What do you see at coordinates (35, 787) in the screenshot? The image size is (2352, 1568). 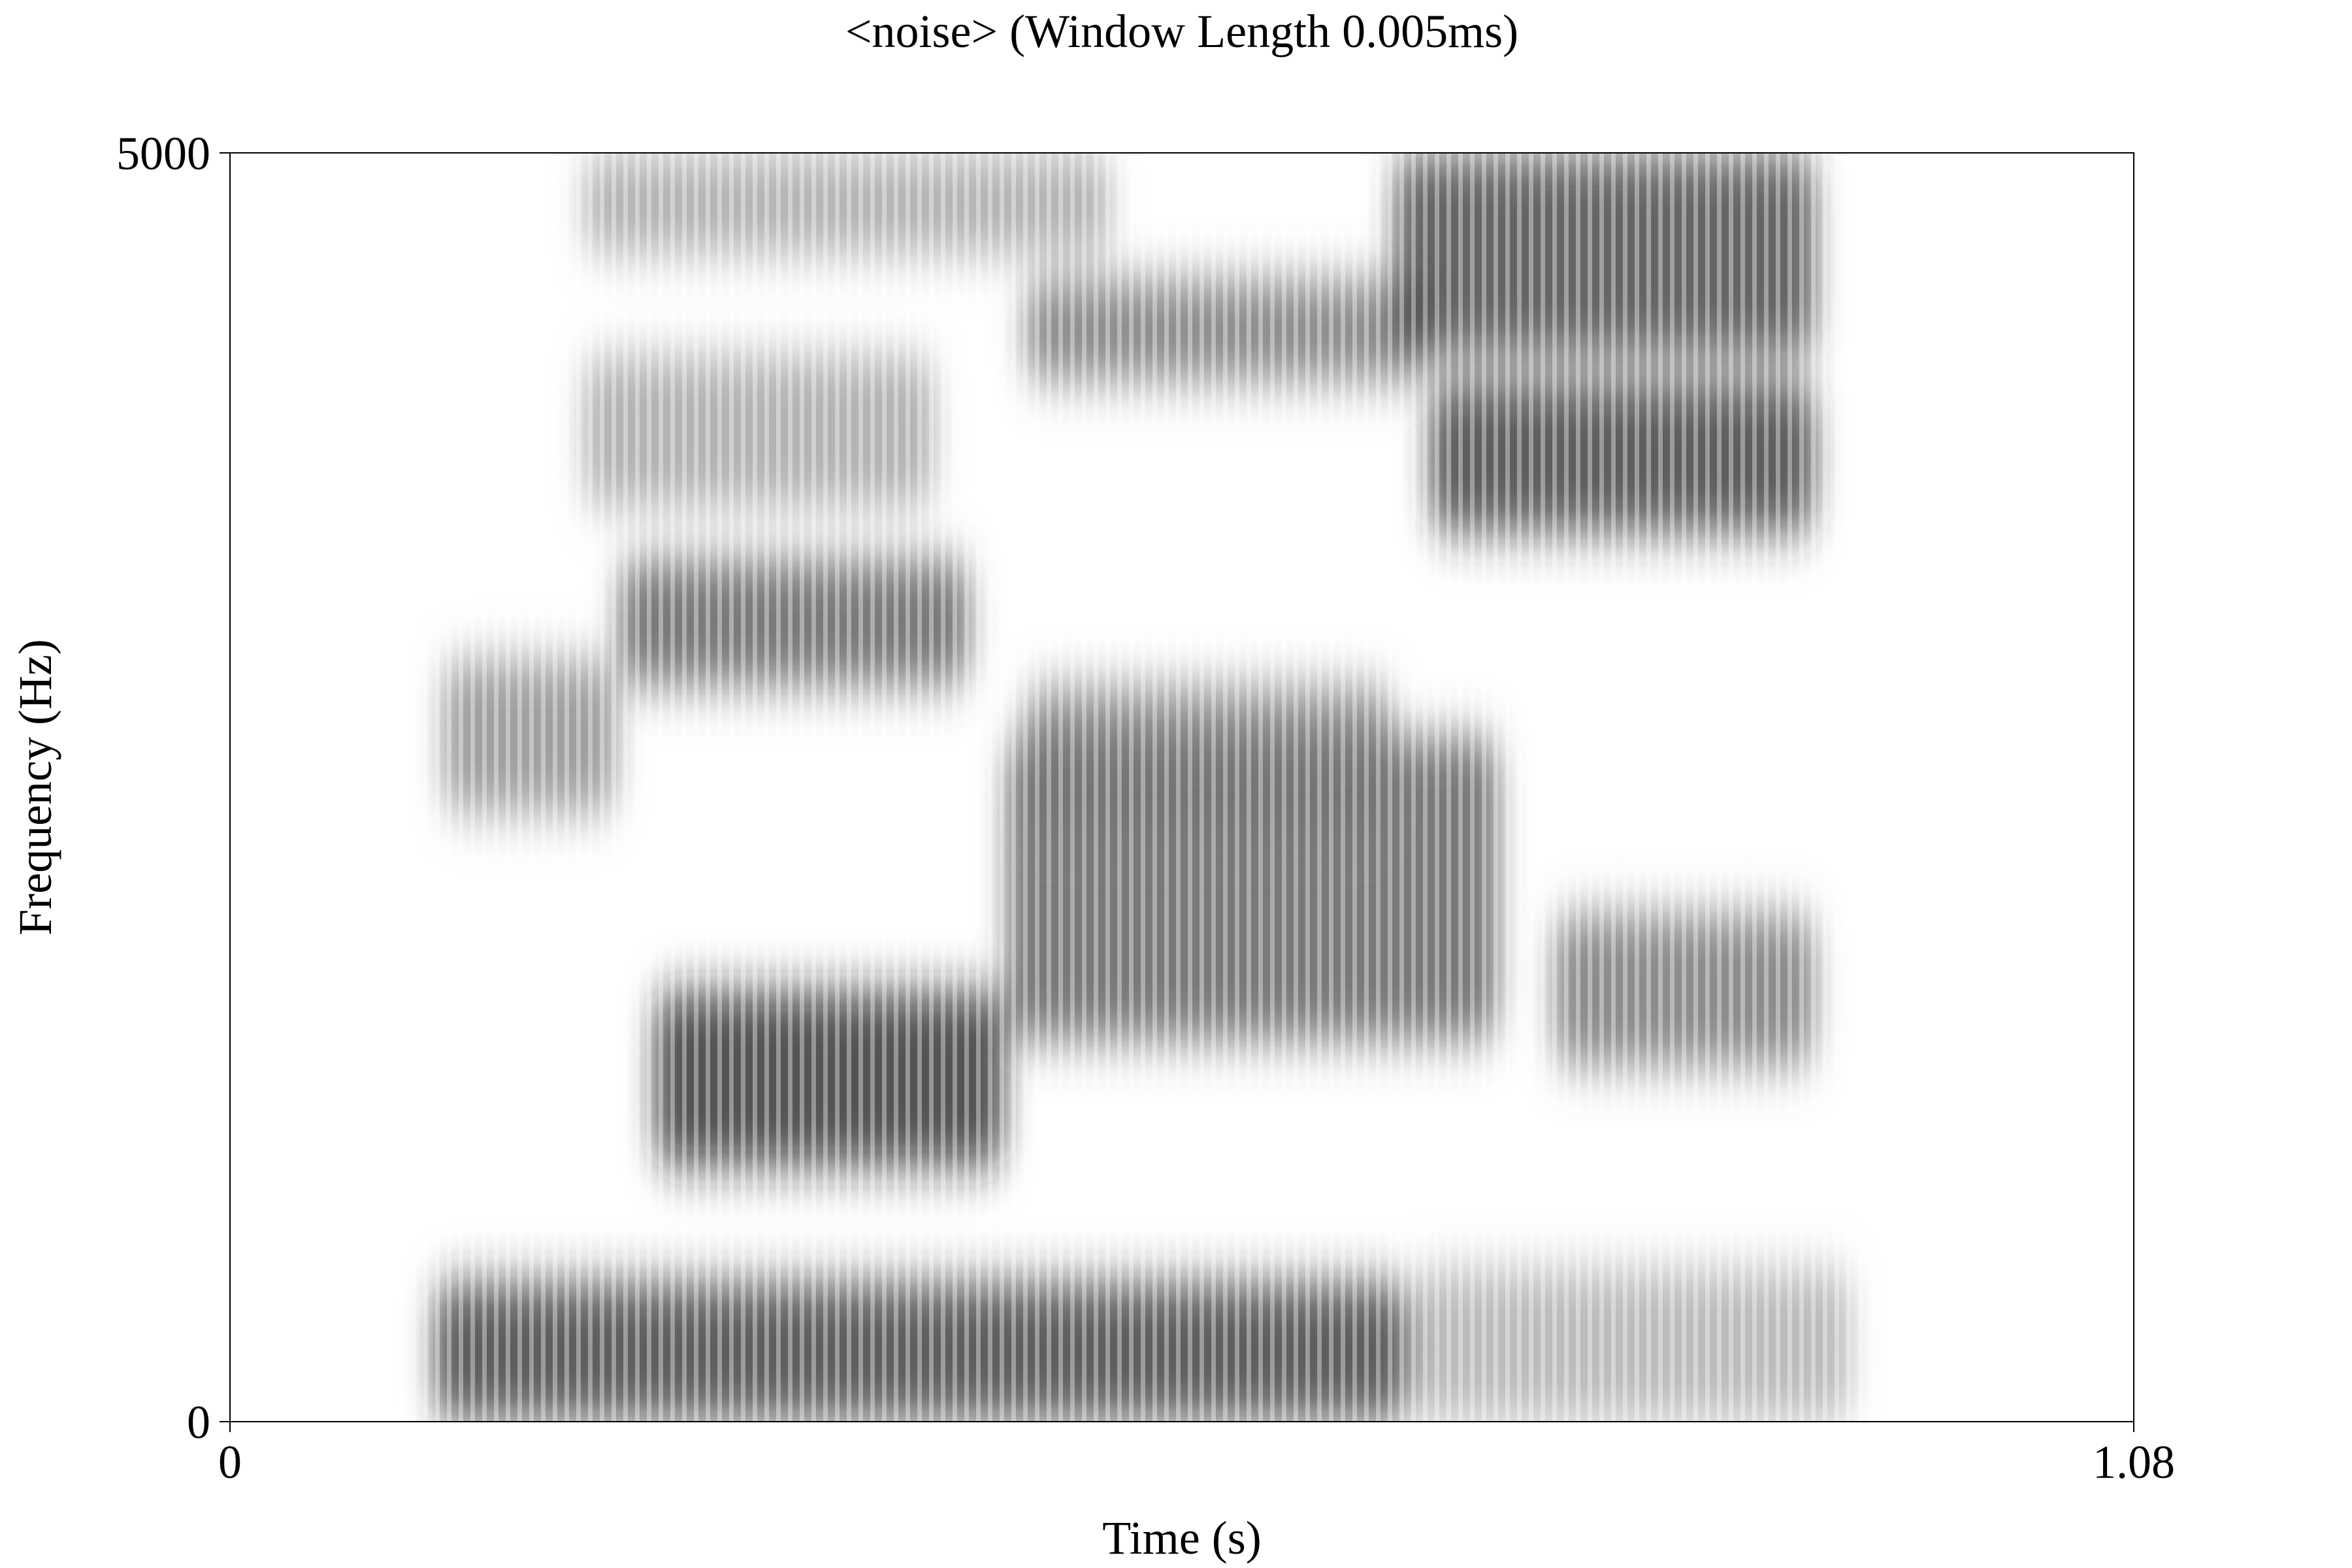 I see `y-axis-label: Frequency (Hz)` at bounding box center [35, 787].